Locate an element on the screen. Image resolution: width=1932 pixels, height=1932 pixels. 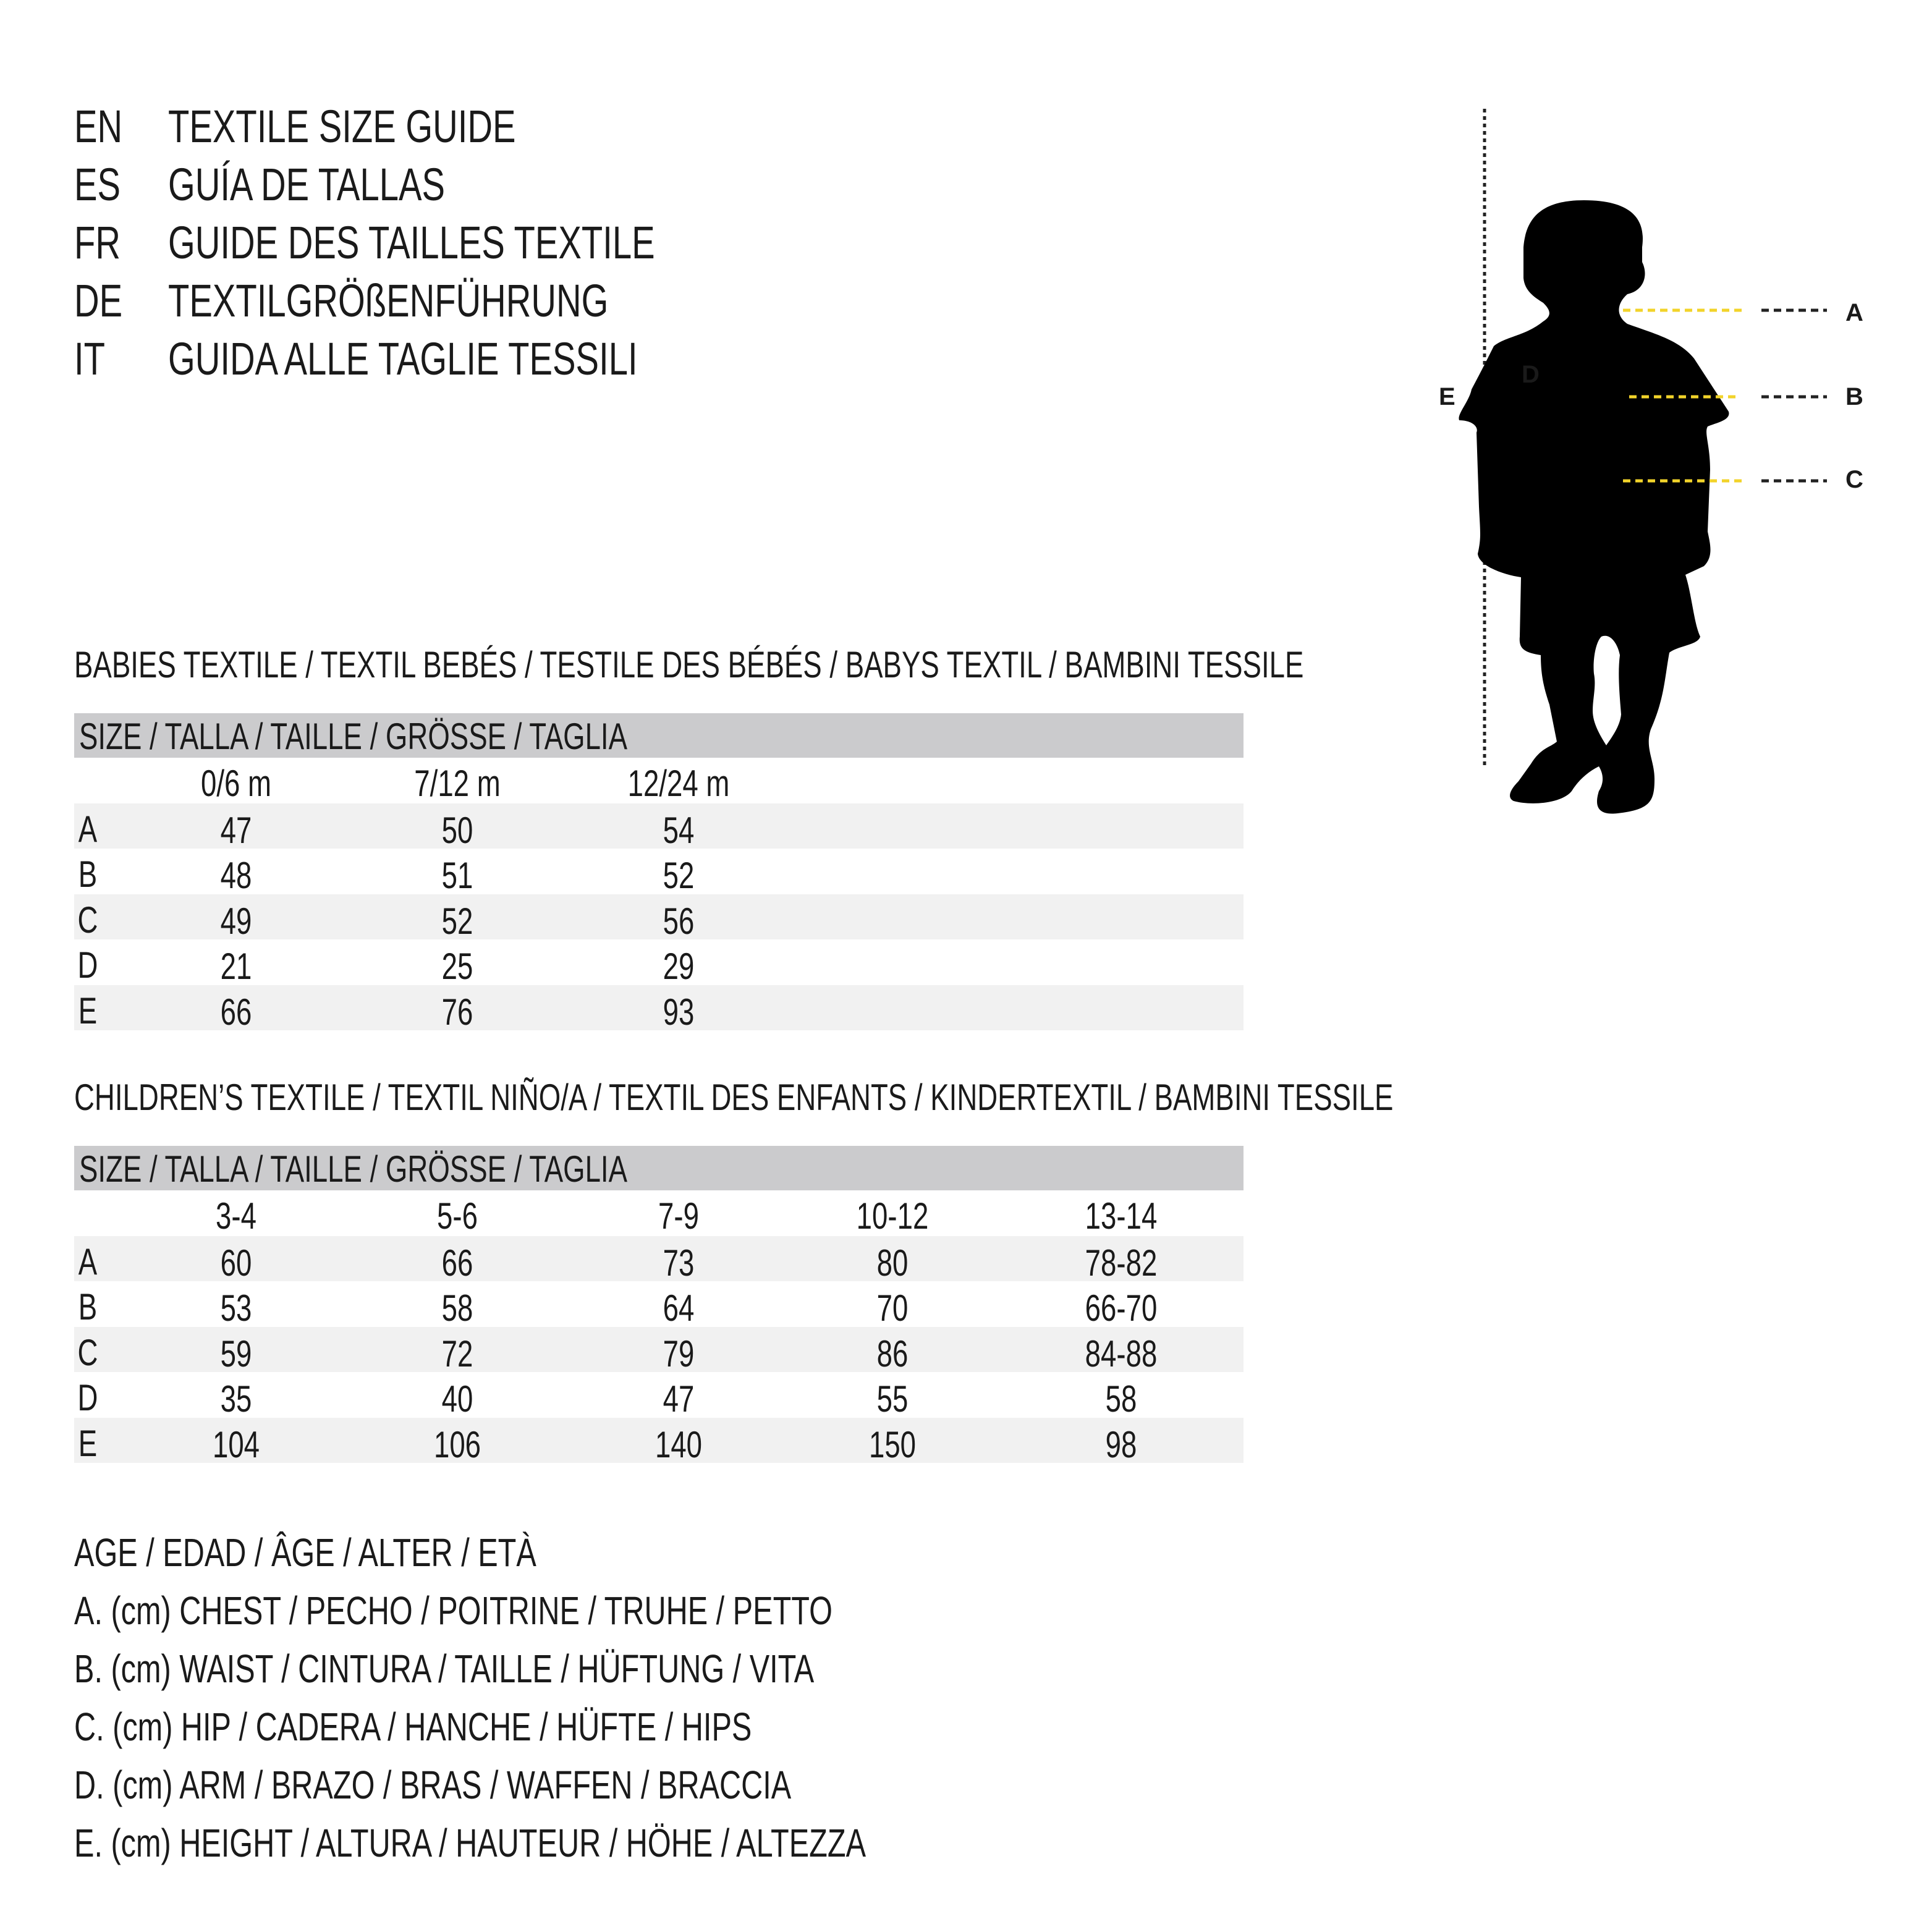
language-code: ES is located at coordinates (104, 185).